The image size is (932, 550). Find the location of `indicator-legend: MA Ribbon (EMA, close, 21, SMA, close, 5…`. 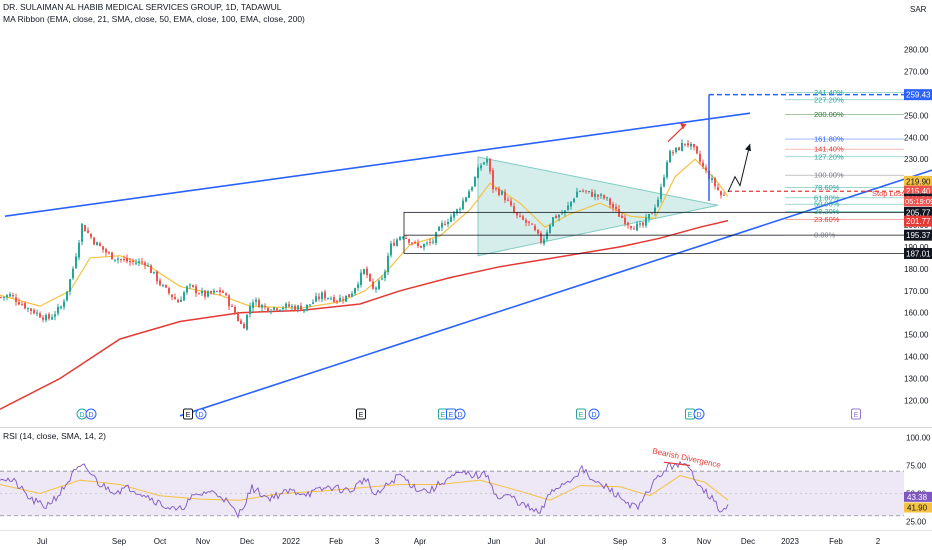

indicator-legend: MA Ribbon (EMA, close, 21, SMA, close, 5… is located at coordinates (154, 19).